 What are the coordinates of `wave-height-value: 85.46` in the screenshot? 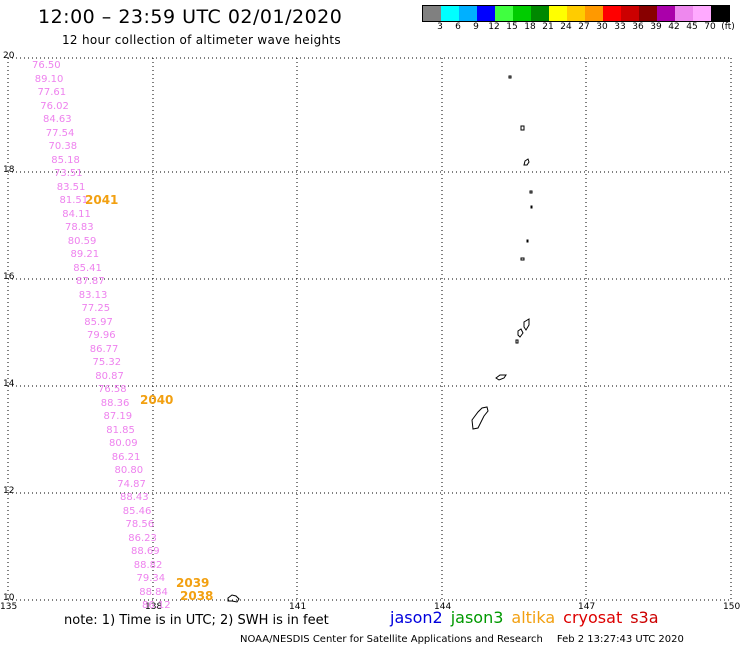 It's located at (137, 511).